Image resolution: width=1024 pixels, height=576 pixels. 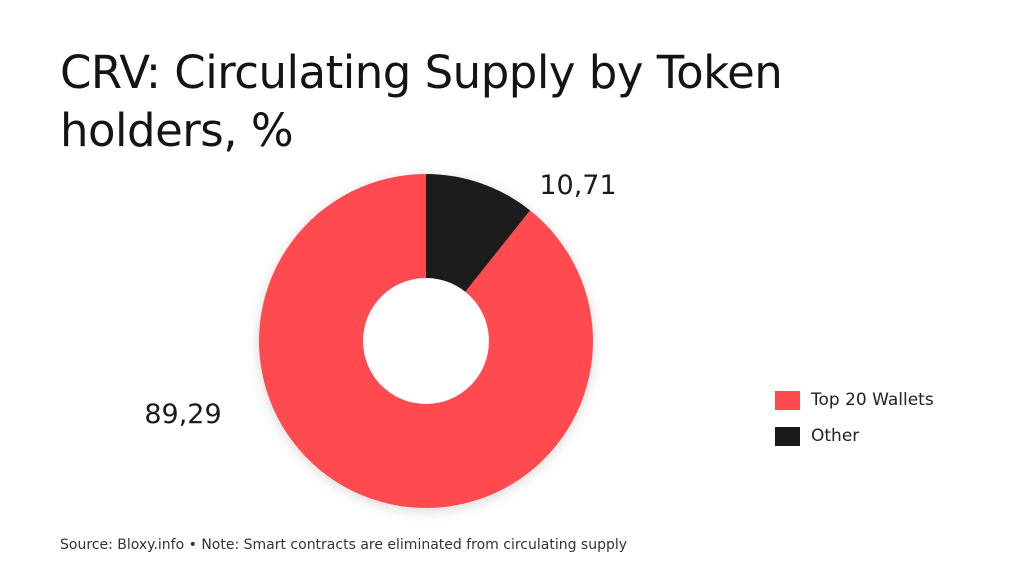 I want to click on legend-label-other: Other, so click(x=835, y=436).